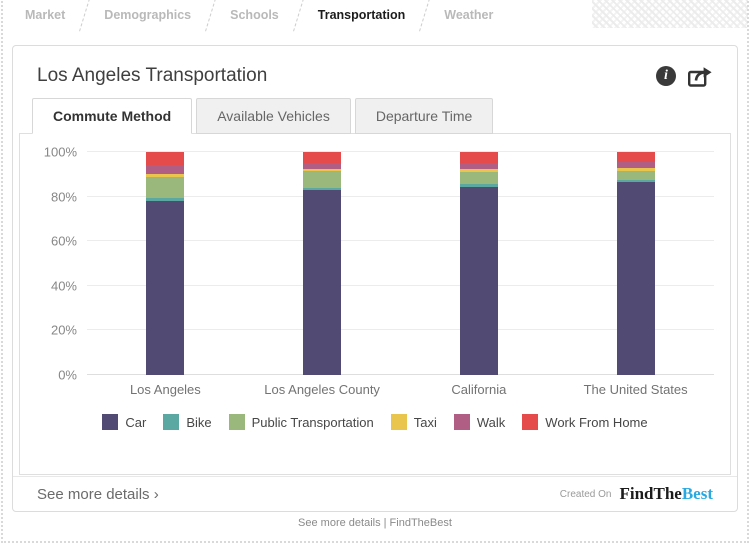  Describe the element at coordinates (684, 76) in the screenshot. I see `title-actions` at that location.